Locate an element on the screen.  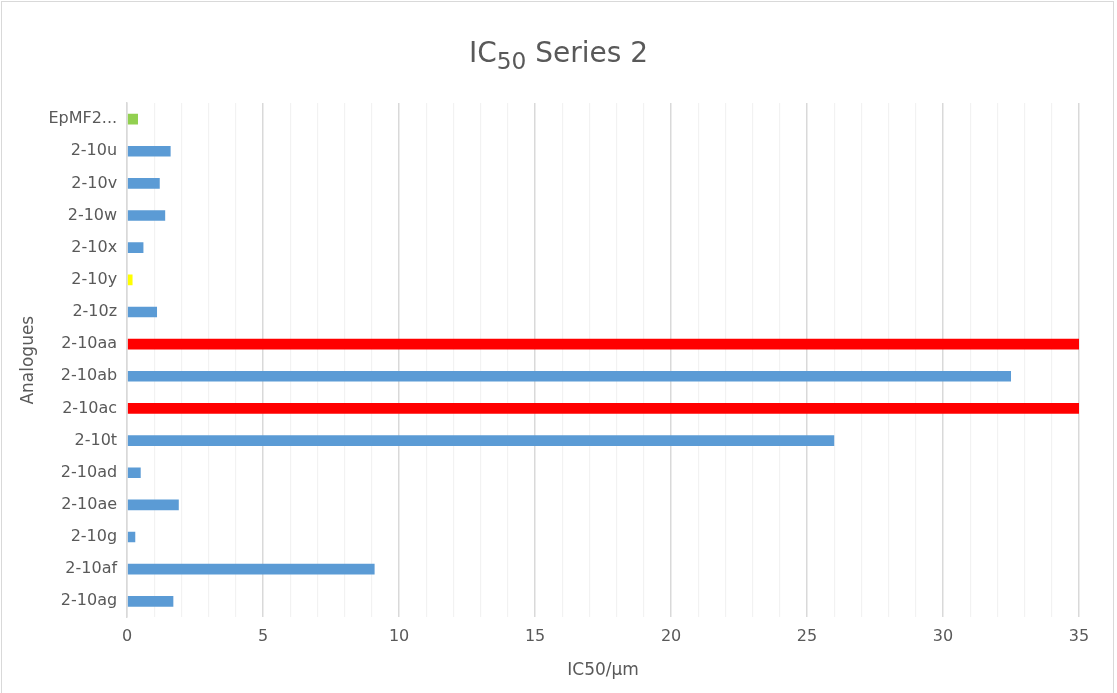
x-tick-label: 15 is located at coordinates (535, 636).